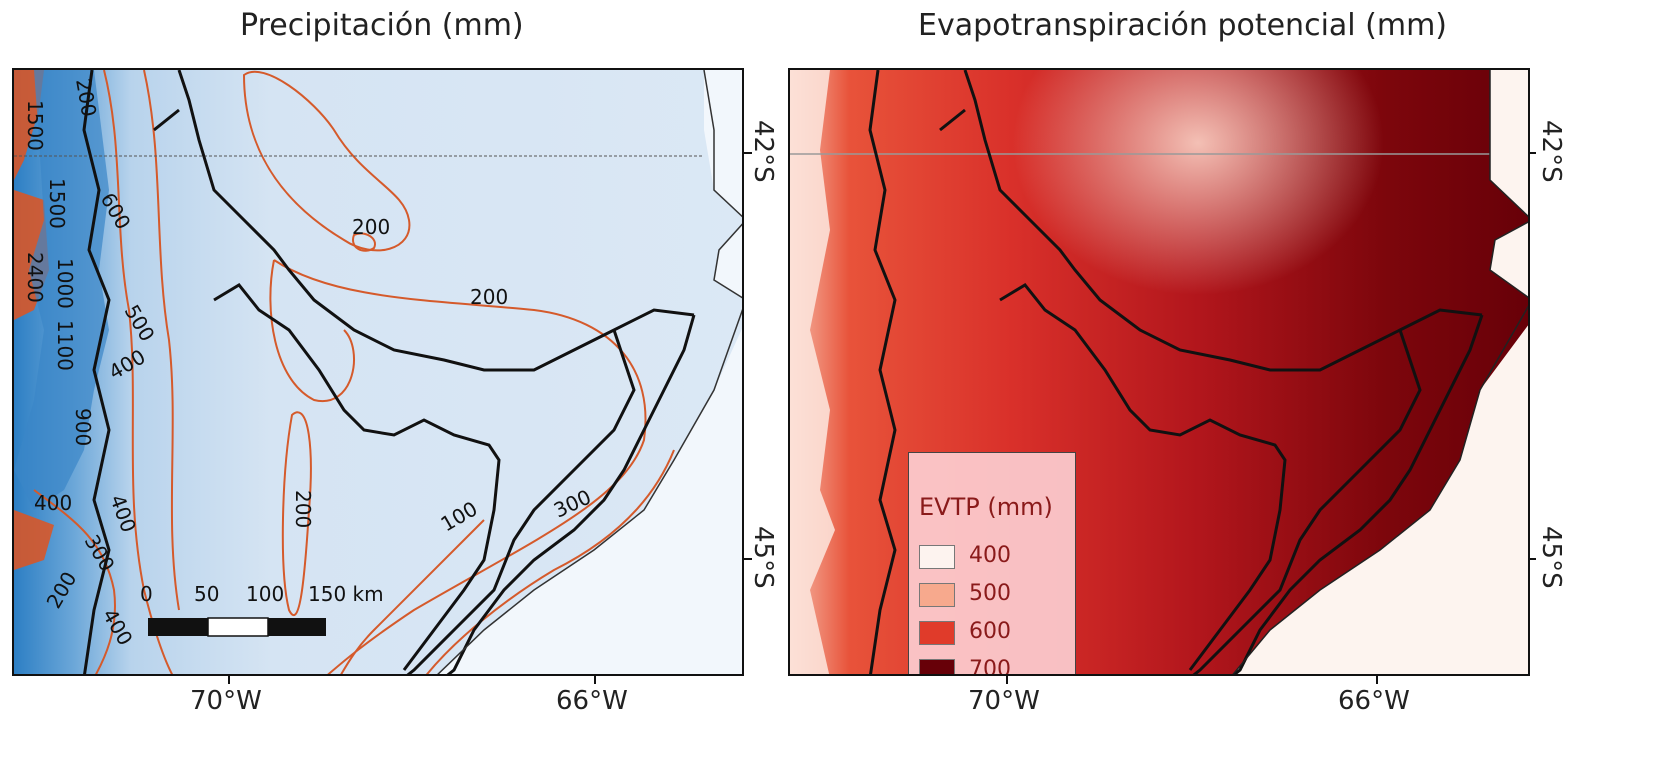 This screenshot has height=757, width=1674. Describe the element at coordinates (146, 594) in the screenshot. I see `scale-label-0: 0` at that location.